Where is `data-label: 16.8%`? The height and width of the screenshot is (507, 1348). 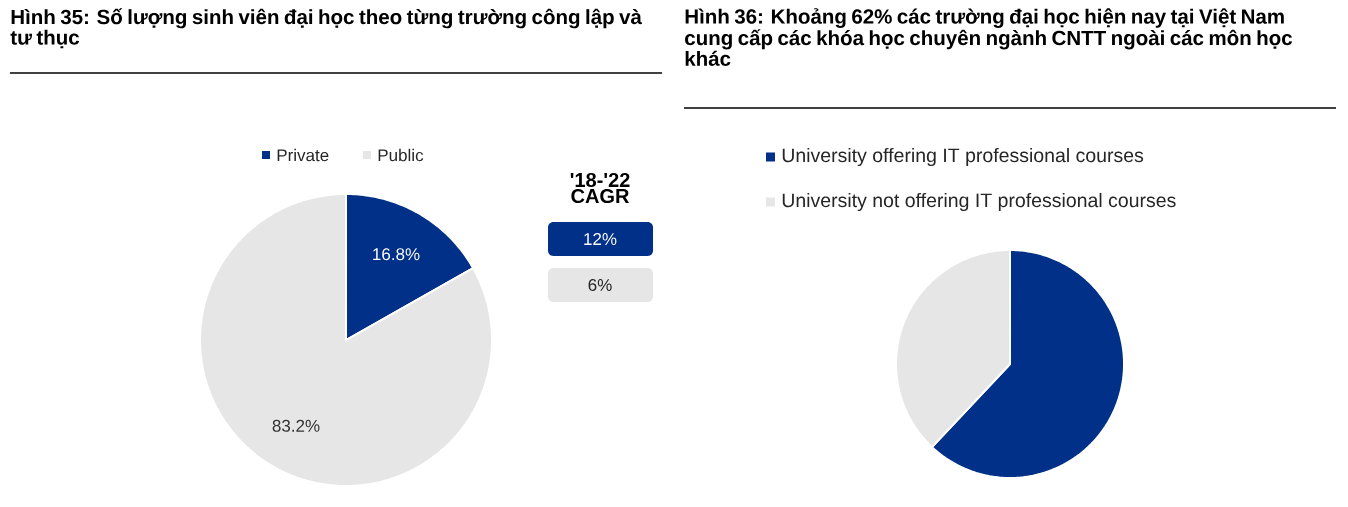 data-label: 16.8% is located at coordinates (396, 254).